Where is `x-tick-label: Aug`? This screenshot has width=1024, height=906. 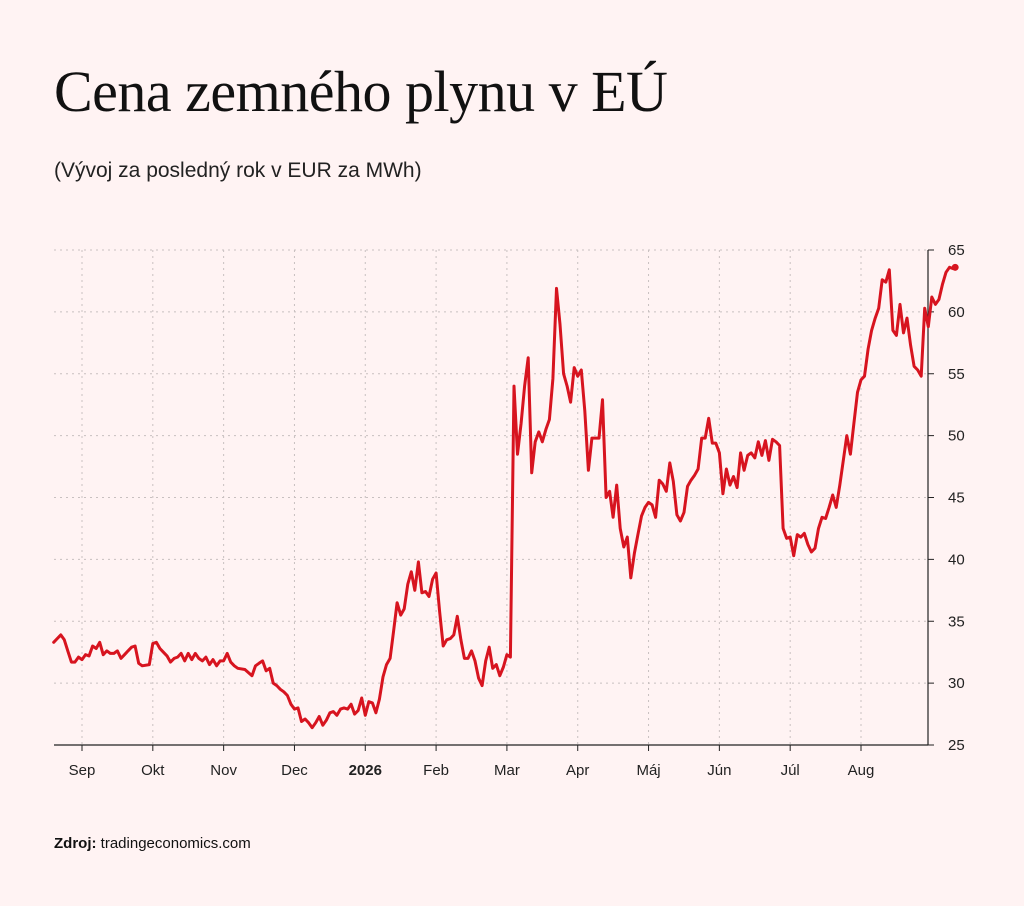 x-tick-label: Aug is located at coordinates (861, 770).